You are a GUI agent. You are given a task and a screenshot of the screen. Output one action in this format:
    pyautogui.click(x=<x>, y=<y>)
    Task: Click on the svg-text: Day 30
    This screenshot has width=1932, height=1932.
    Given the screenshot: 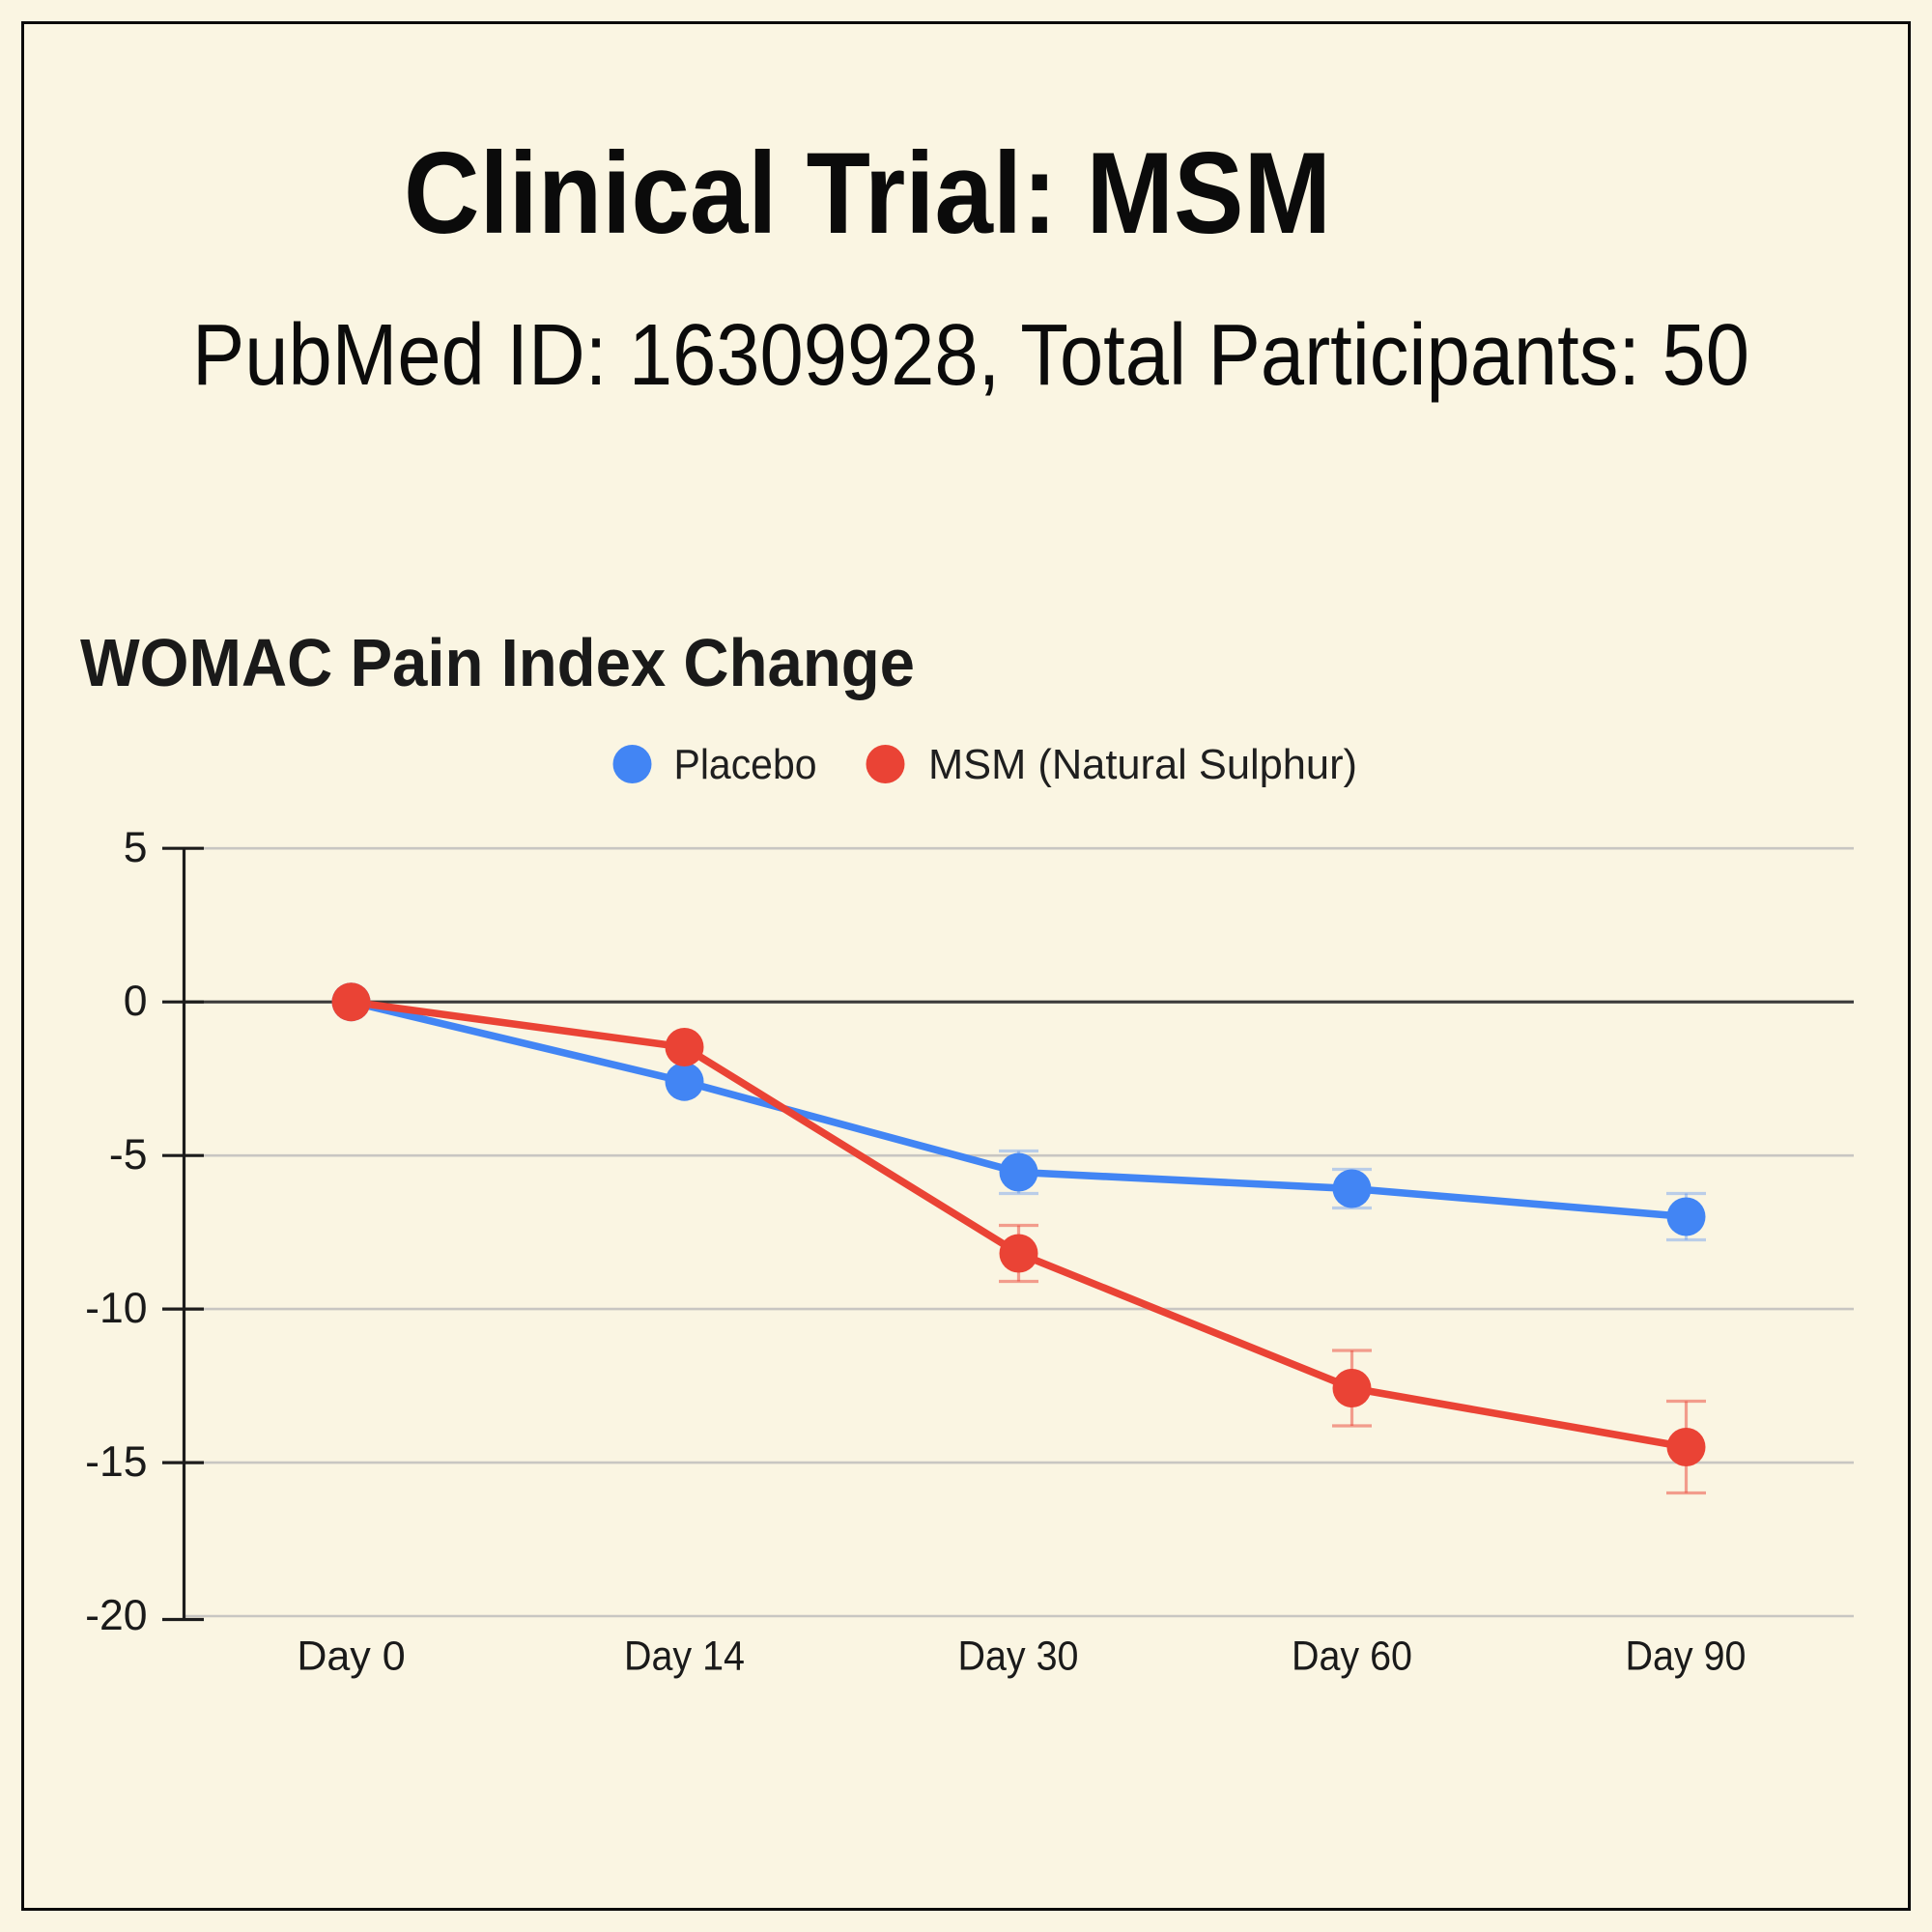 What is the action you would take?
    pyautogui.click(x=1018, y=1657)
    